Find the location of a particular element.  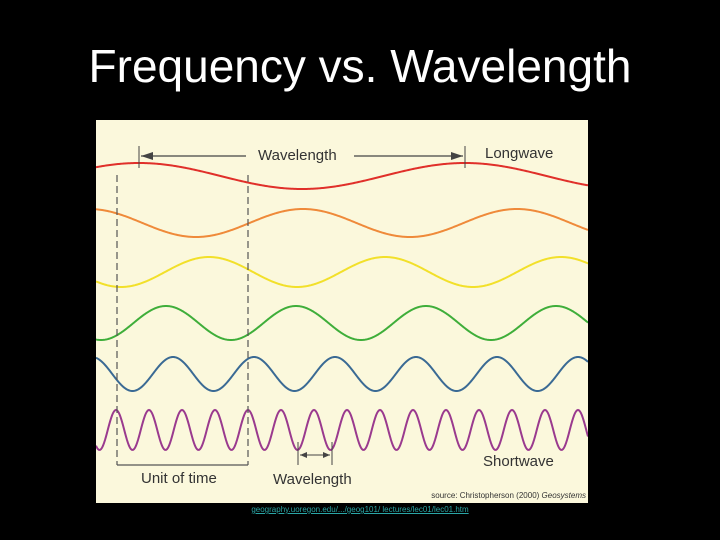

wave-red is located at coordinates (342, 176).